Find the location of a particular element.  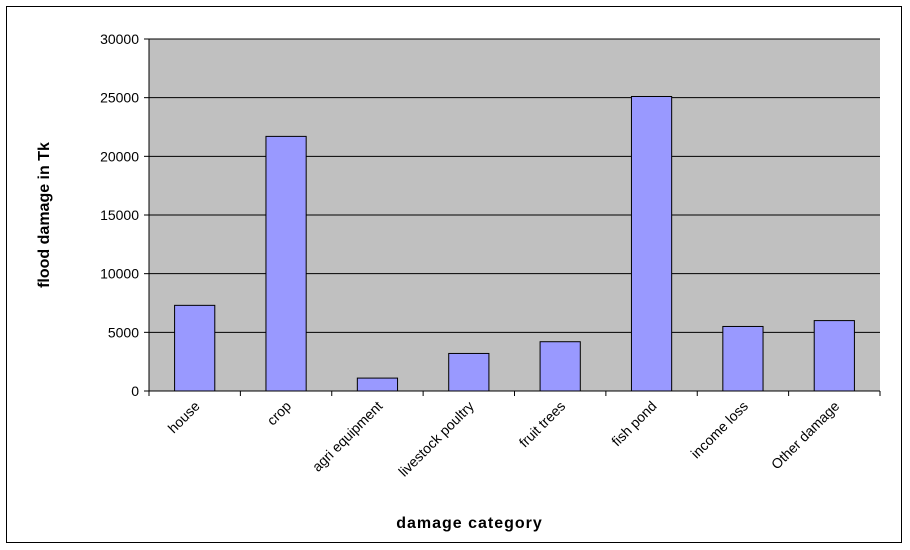

y-tick-label: 30000 is located at coordinates (119, 39).